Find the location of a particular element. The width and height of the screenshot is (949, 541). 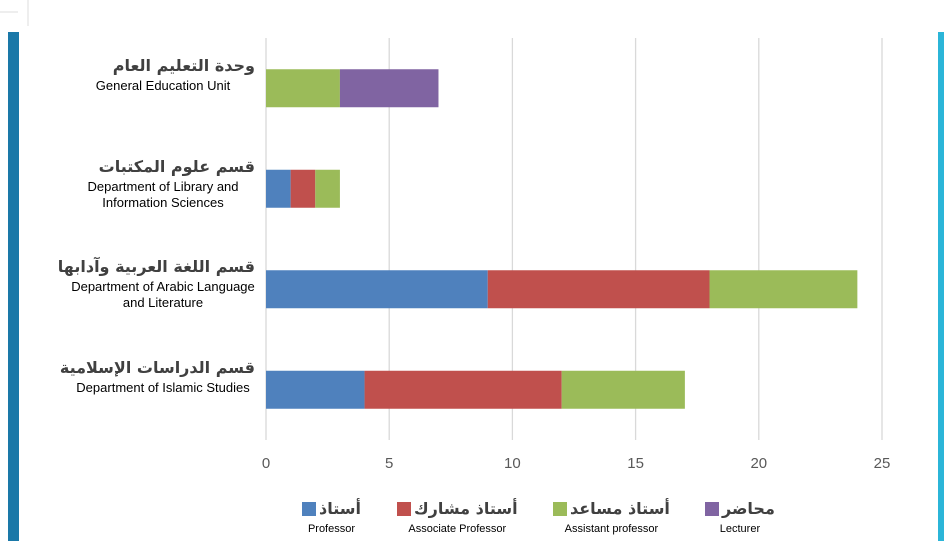

legend-name: أستاذ مشارك is located at coordinates (466, 508).